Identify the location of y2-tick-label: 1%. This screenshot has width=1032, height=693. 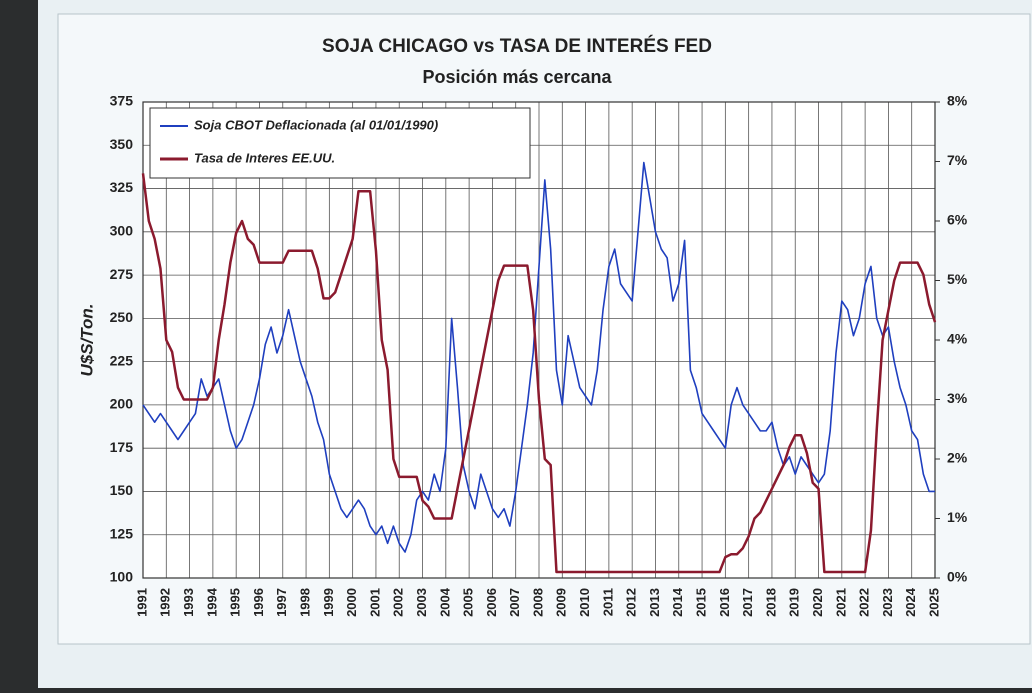
(957, 517).